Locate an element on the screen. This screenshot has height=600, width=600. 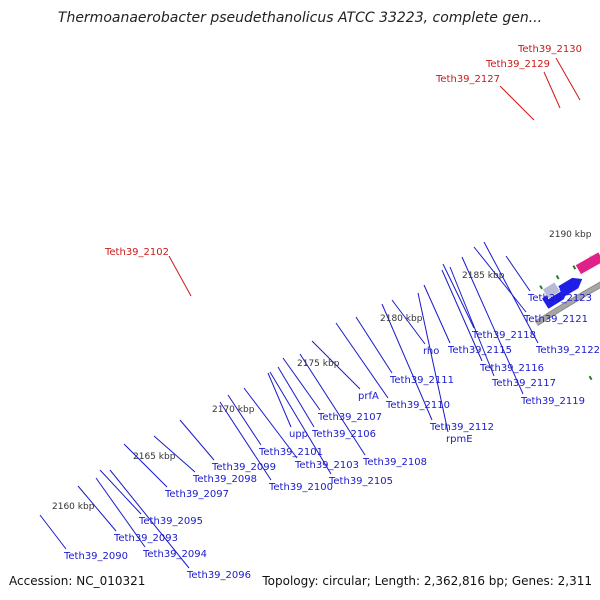
gene-label-forward: Teth39_2108 is located at coordinates (394, 462).